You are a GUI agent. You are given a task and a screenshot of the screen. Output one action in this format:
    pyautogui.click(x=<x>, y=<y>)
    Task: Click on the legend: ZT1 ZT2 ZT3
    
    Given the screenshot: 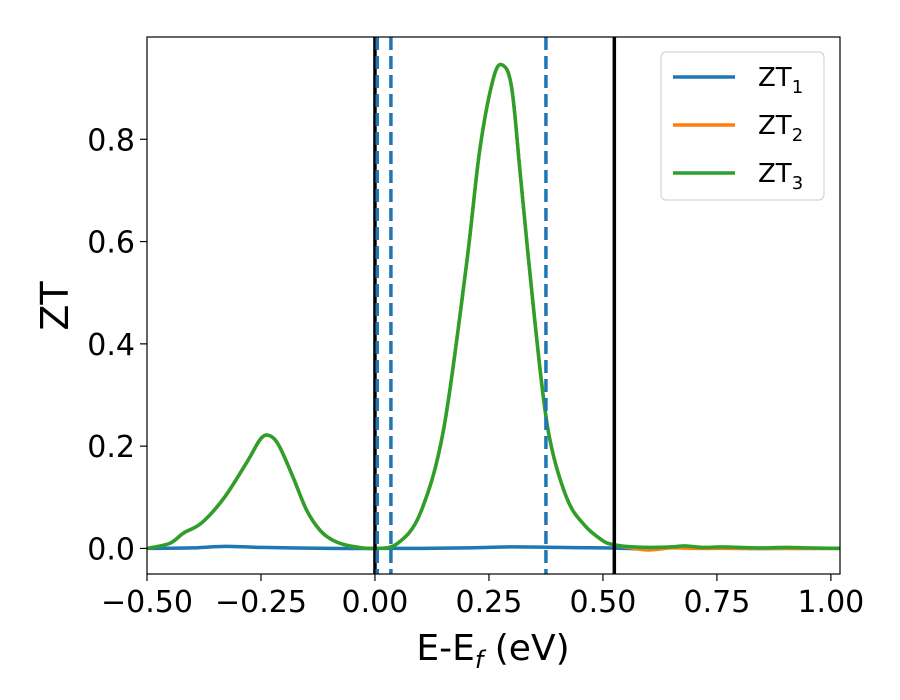 What is the action you would take?
    pyautogui.click(x=742, y=126)
    